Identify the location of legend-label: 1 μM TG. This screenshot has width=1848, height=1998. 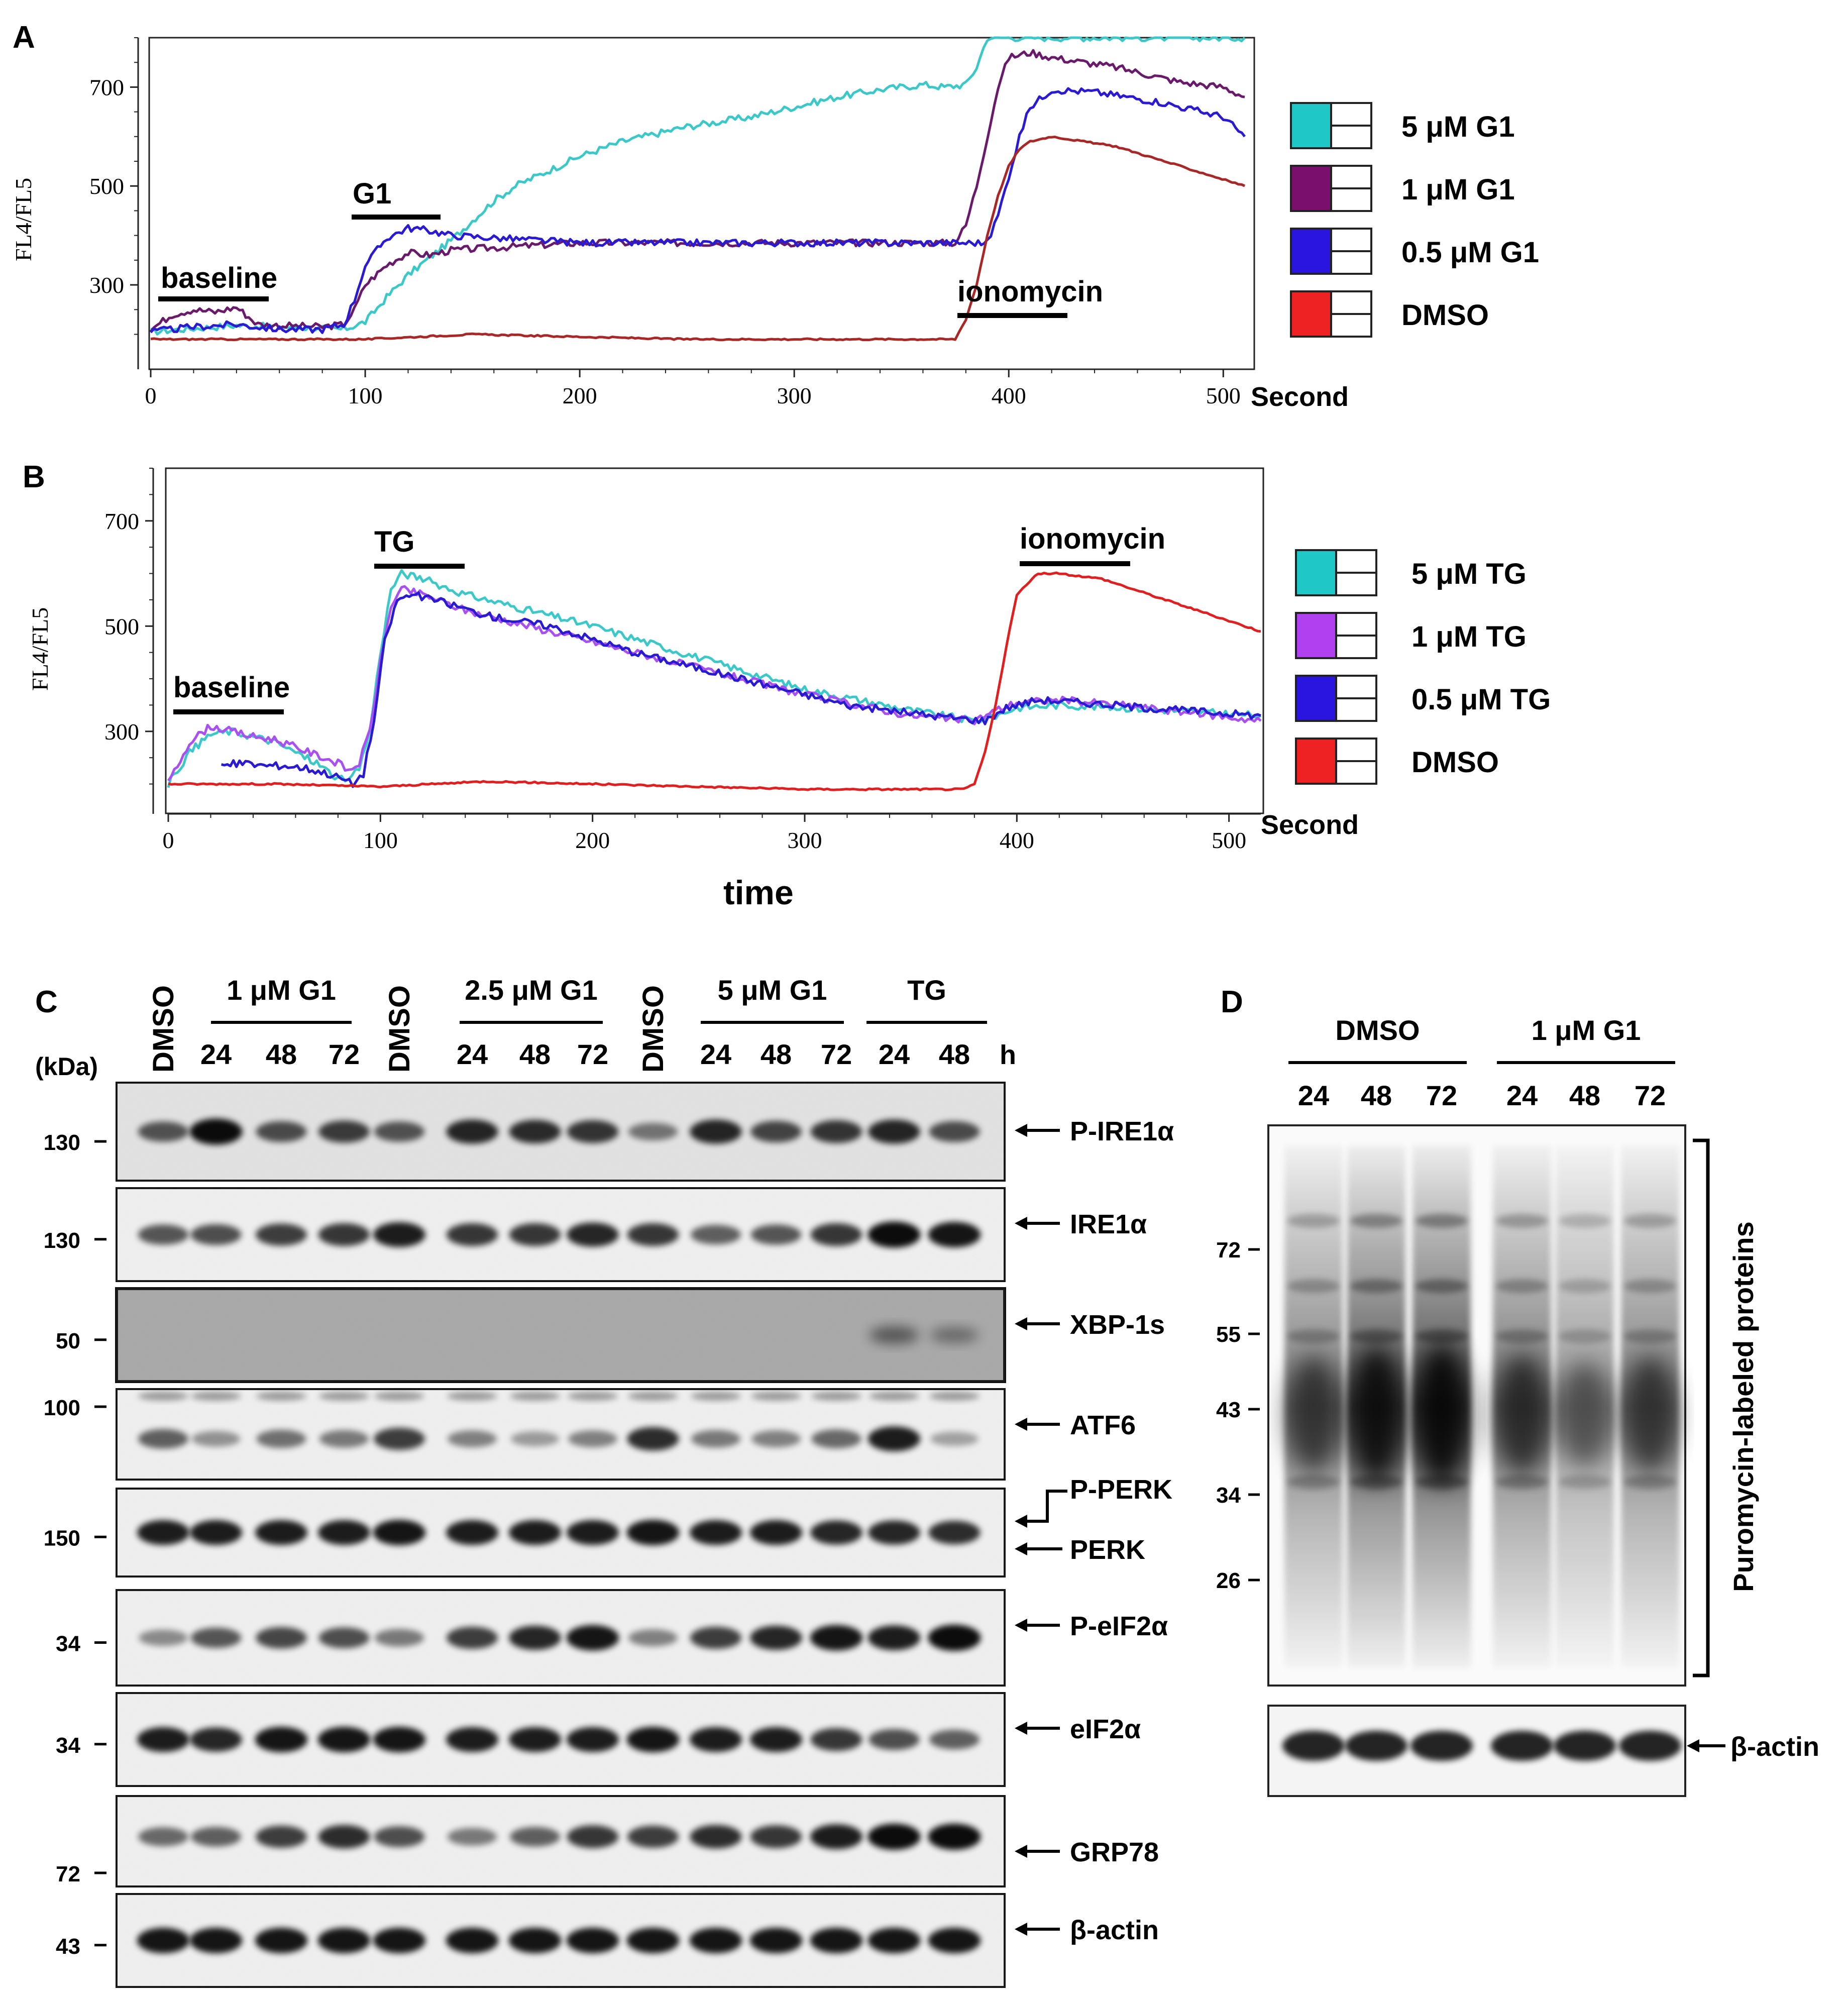
(1469, 636).